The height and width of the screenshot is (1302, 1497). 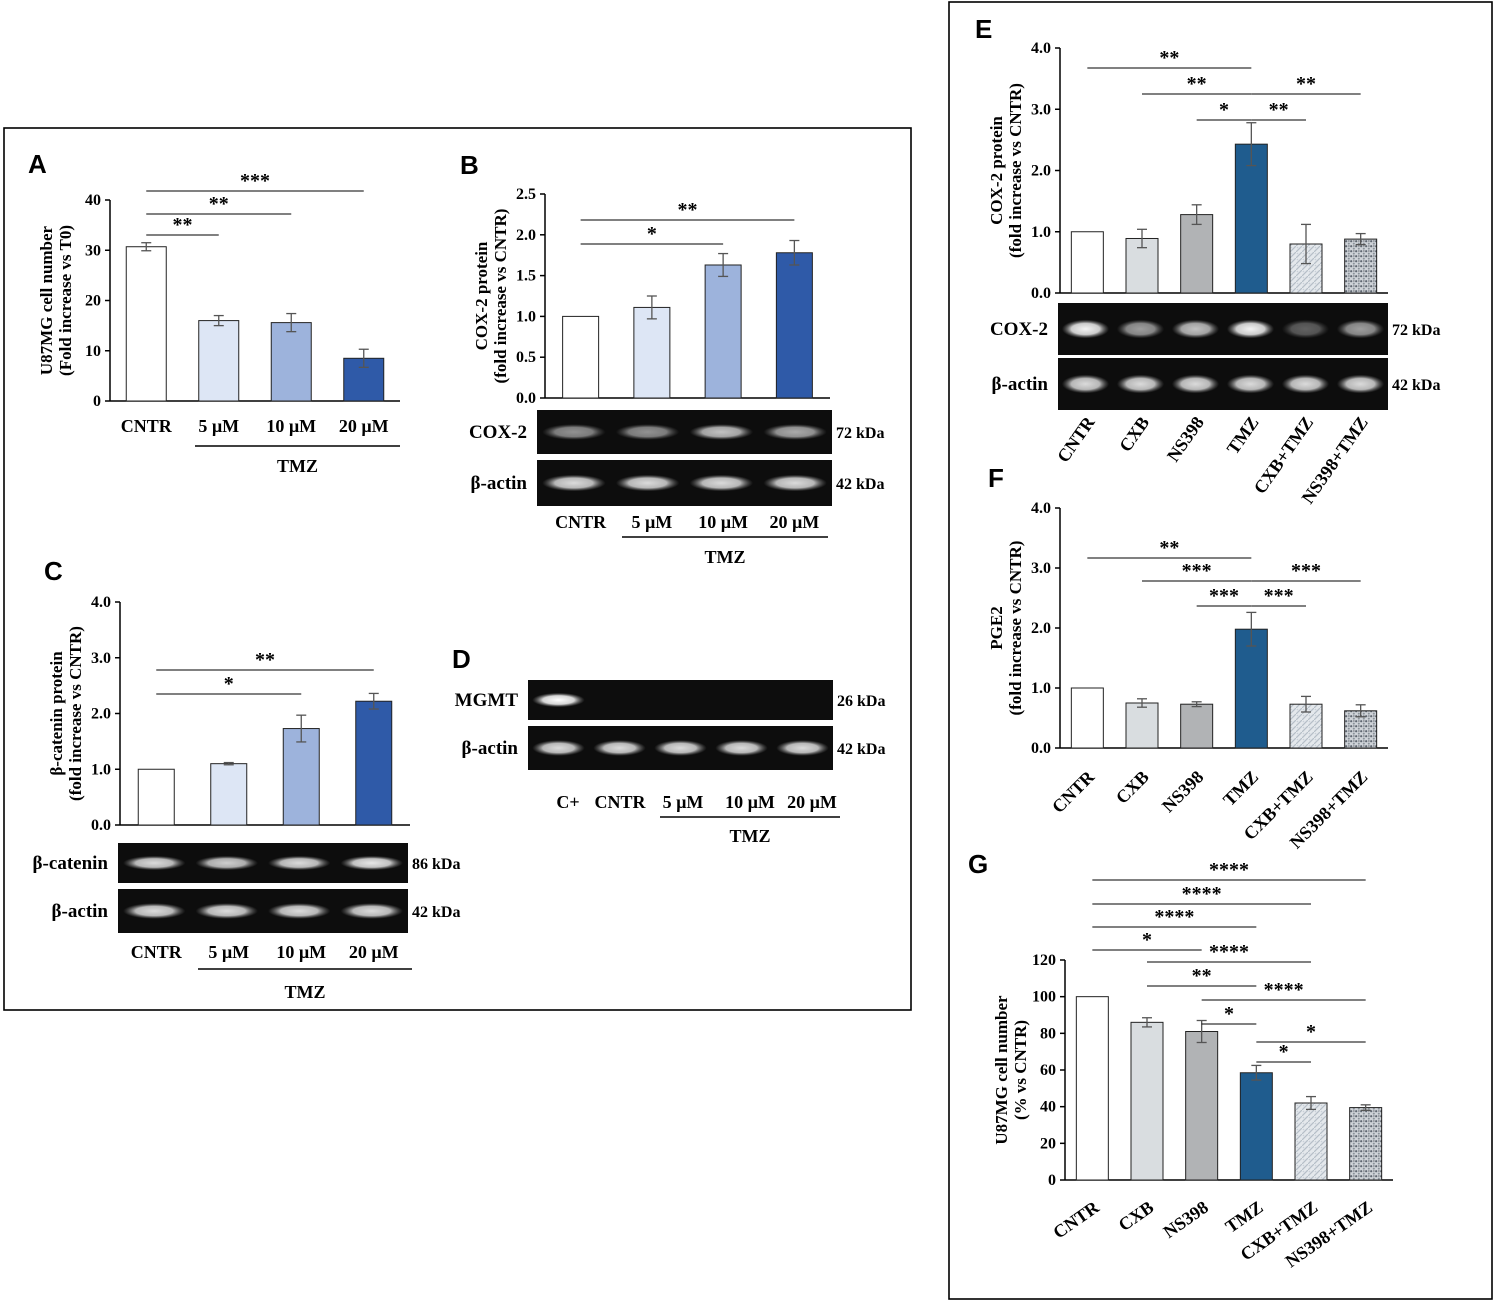 What do you see at coordinates (498, 432) in the screenshot?
I see `blot-label: COX-2` at bounding box center [498, 432].